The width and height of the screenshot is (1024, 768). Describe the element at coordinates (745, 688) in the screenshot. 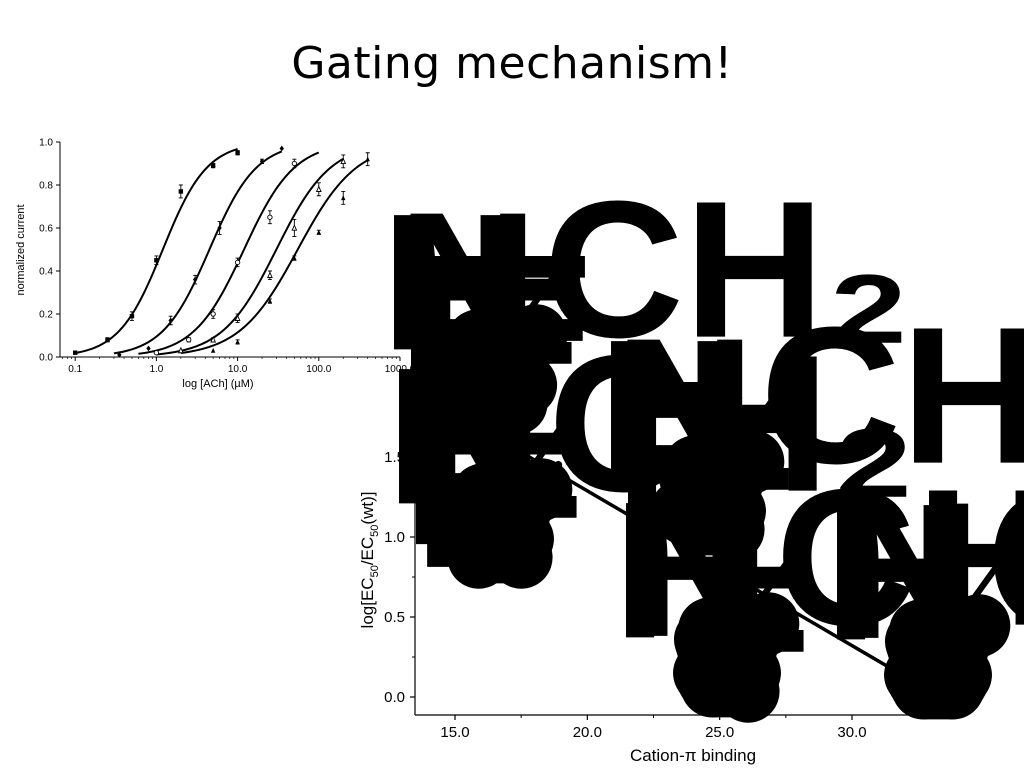

I see `f-bond` at that location.